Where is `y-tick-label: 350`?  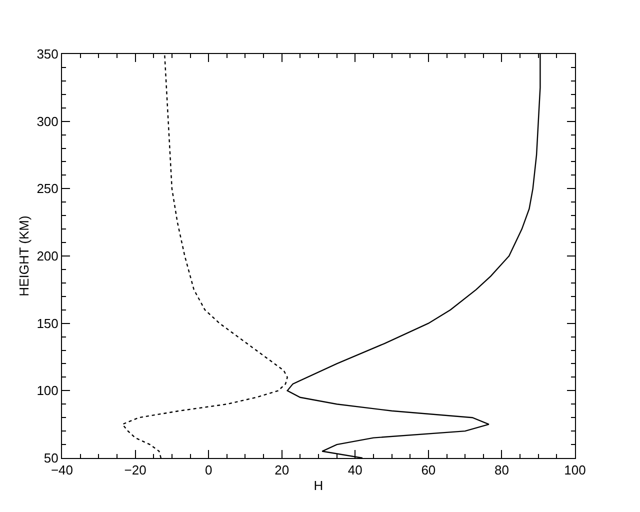 y-tick-label: 350 is located at coordinates (47, 54).